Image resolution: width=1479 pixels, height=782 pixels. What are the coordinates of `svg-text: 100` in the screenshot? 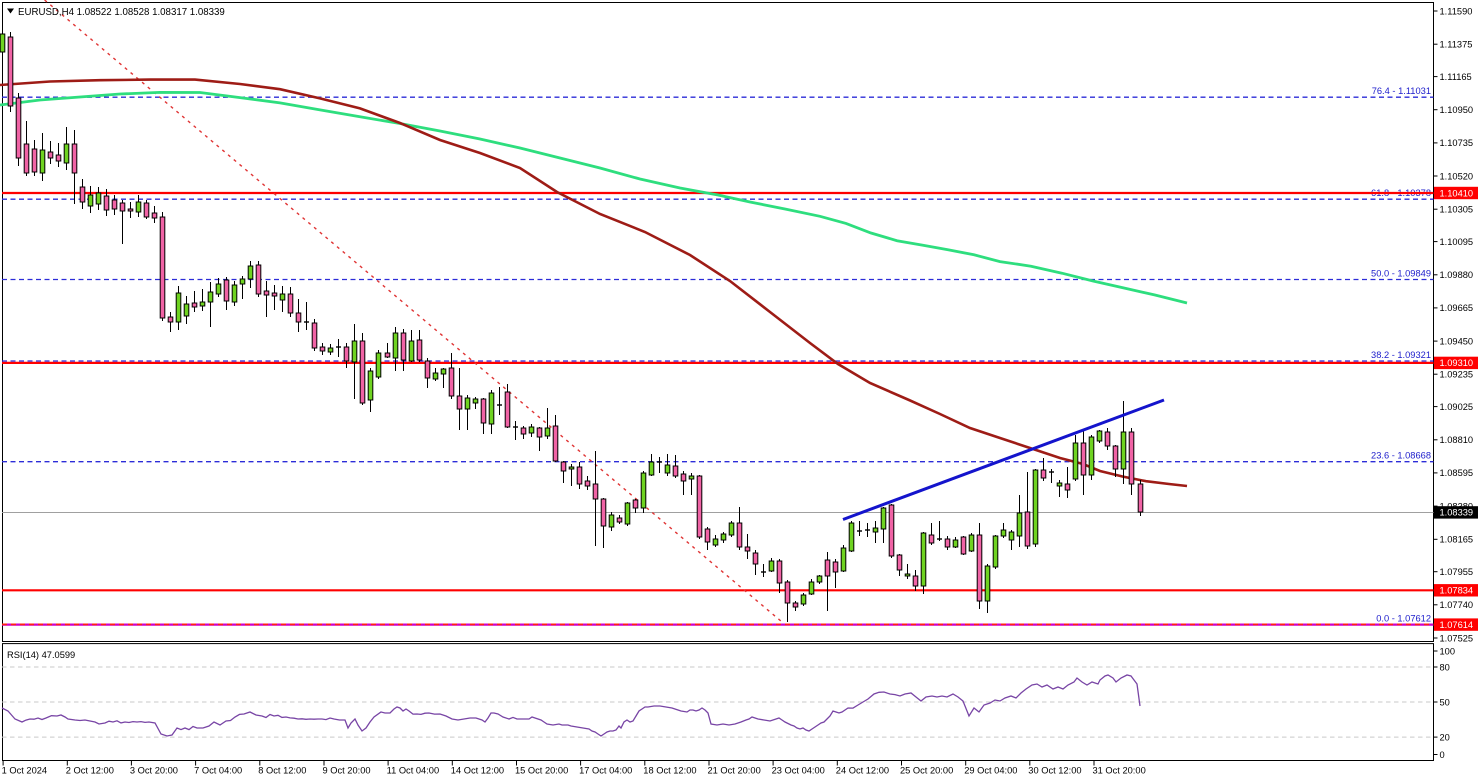 It's located at (1448, 651).